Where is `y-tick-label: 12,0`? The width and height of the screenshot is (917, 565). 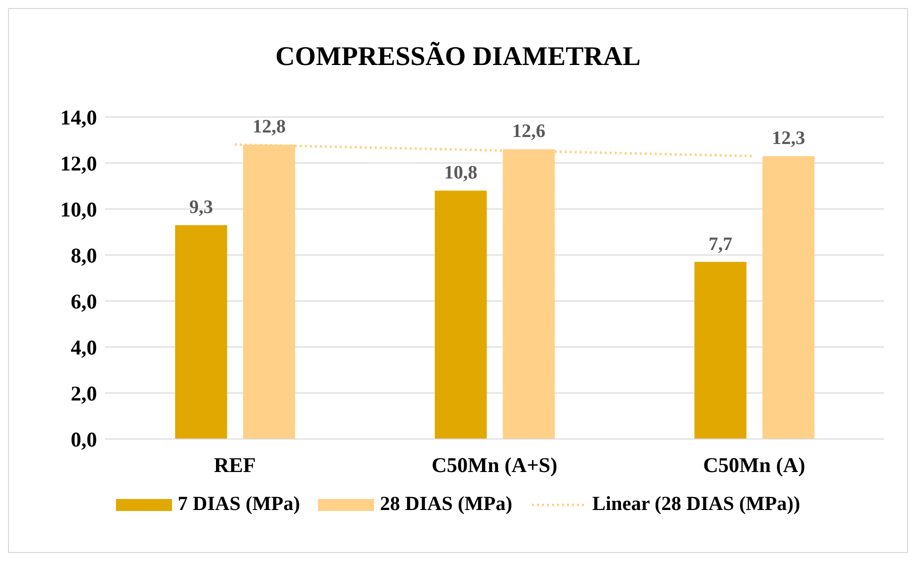
y-tick-label: 12,0 is located at coordinates (78, 163).